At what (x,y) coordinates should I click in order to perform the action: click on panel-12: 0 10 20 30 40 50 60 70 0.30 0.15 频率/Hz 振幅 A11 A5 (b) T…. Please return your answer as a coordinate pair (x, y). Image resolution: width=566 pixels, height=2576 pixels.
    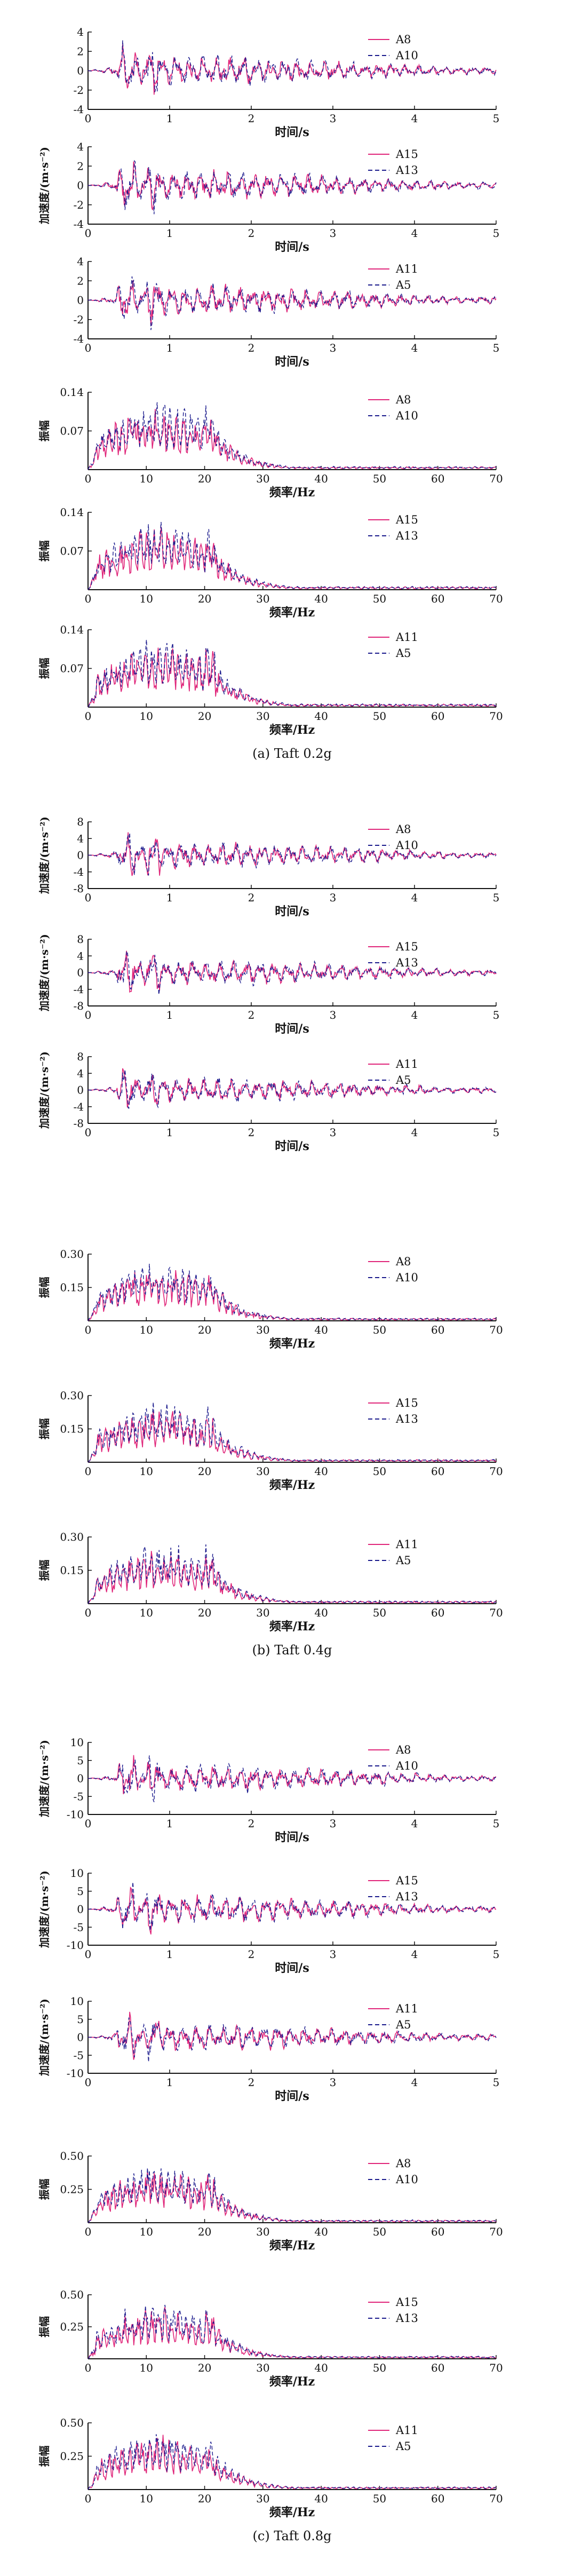
    Looking at the image, I should click on (270, 1594).